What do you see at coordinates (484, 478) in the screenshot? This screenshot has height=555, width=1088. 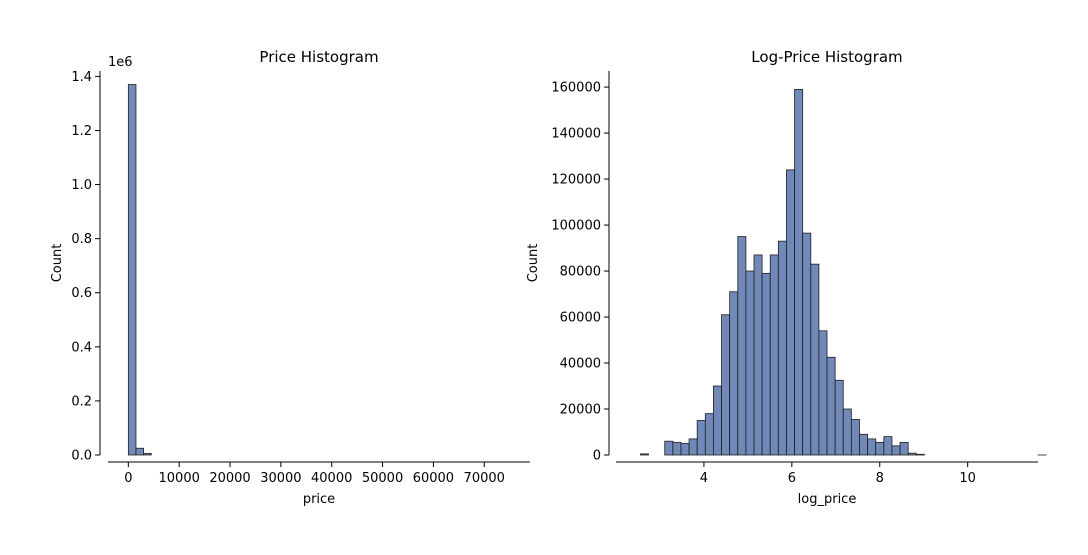 I see `x-tick-label: 70000` at bounding box center [484, 478].